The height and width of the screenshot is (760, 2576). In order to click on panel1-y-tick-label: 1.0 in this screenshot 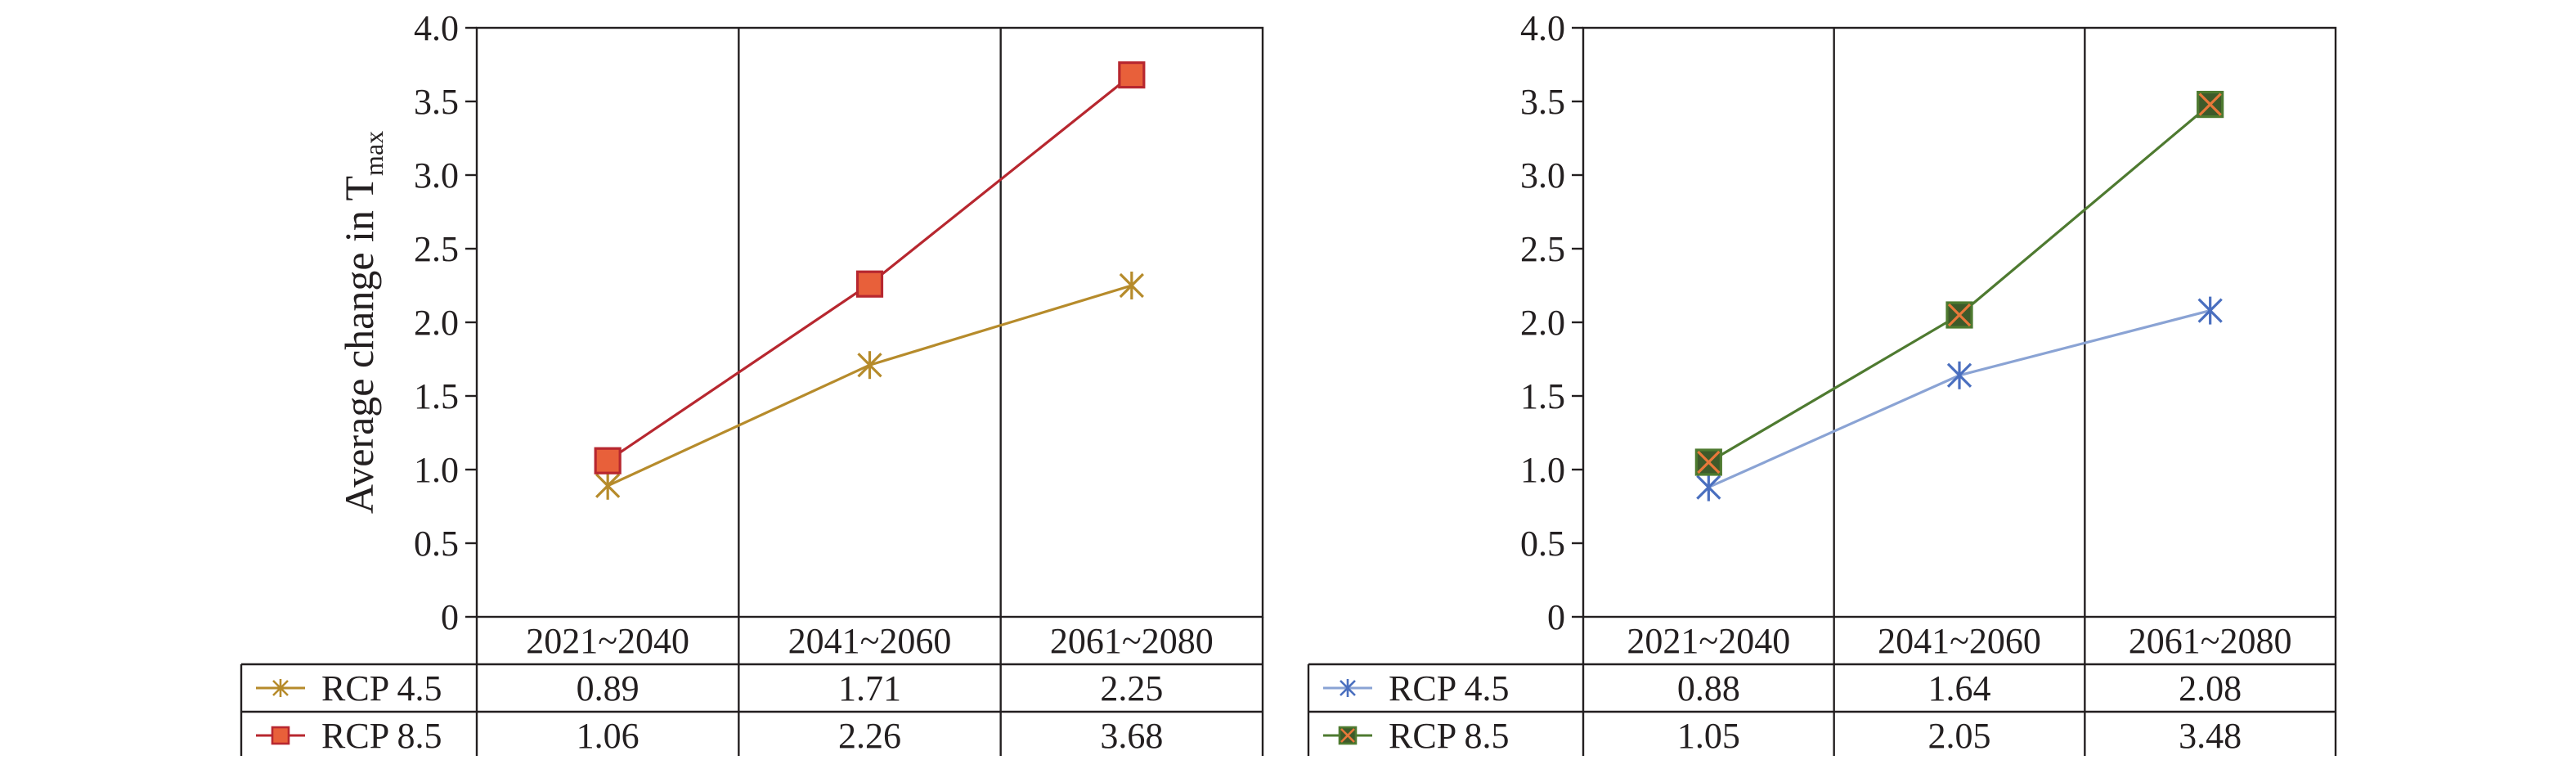, I will do `click(437, 470)`.